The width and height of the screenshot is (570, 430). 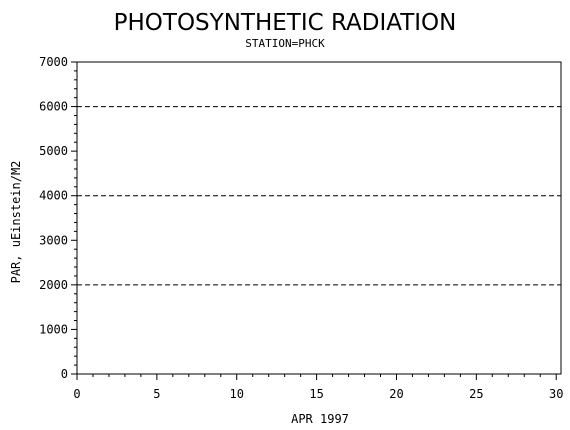 What do you see at coordinates (64, 374) in the screenshot?
I see `y-tick-label: 0` at bounding box center [64, 374].